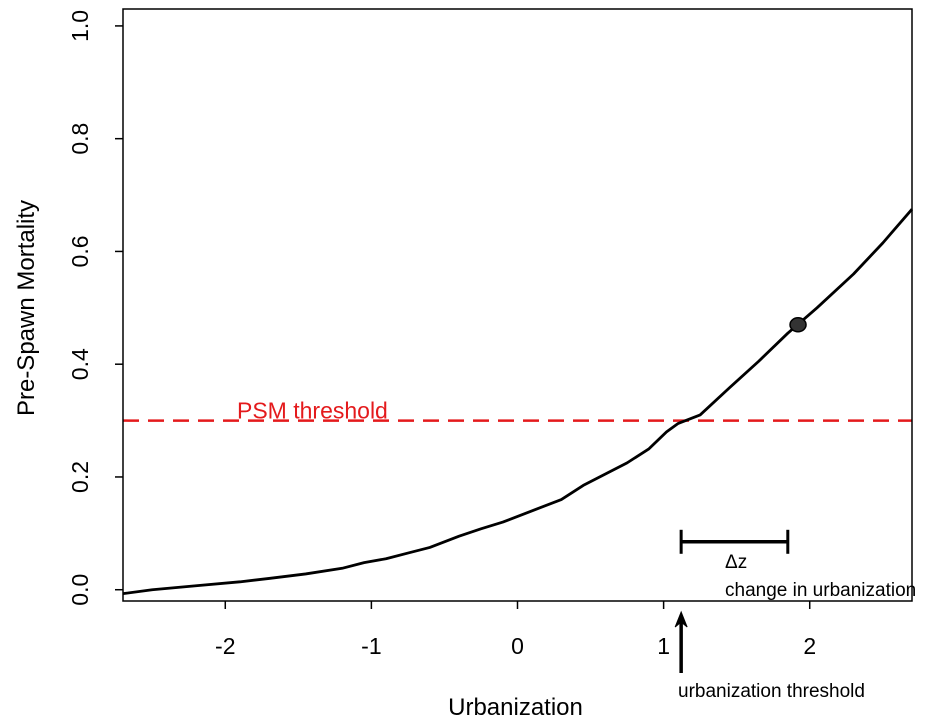 Image resolution: width=951 pixels, height=722 pixels. Describe the element at coordinates (663, 646) in the screenshot. I see `x-tick-label: 1` at that location.